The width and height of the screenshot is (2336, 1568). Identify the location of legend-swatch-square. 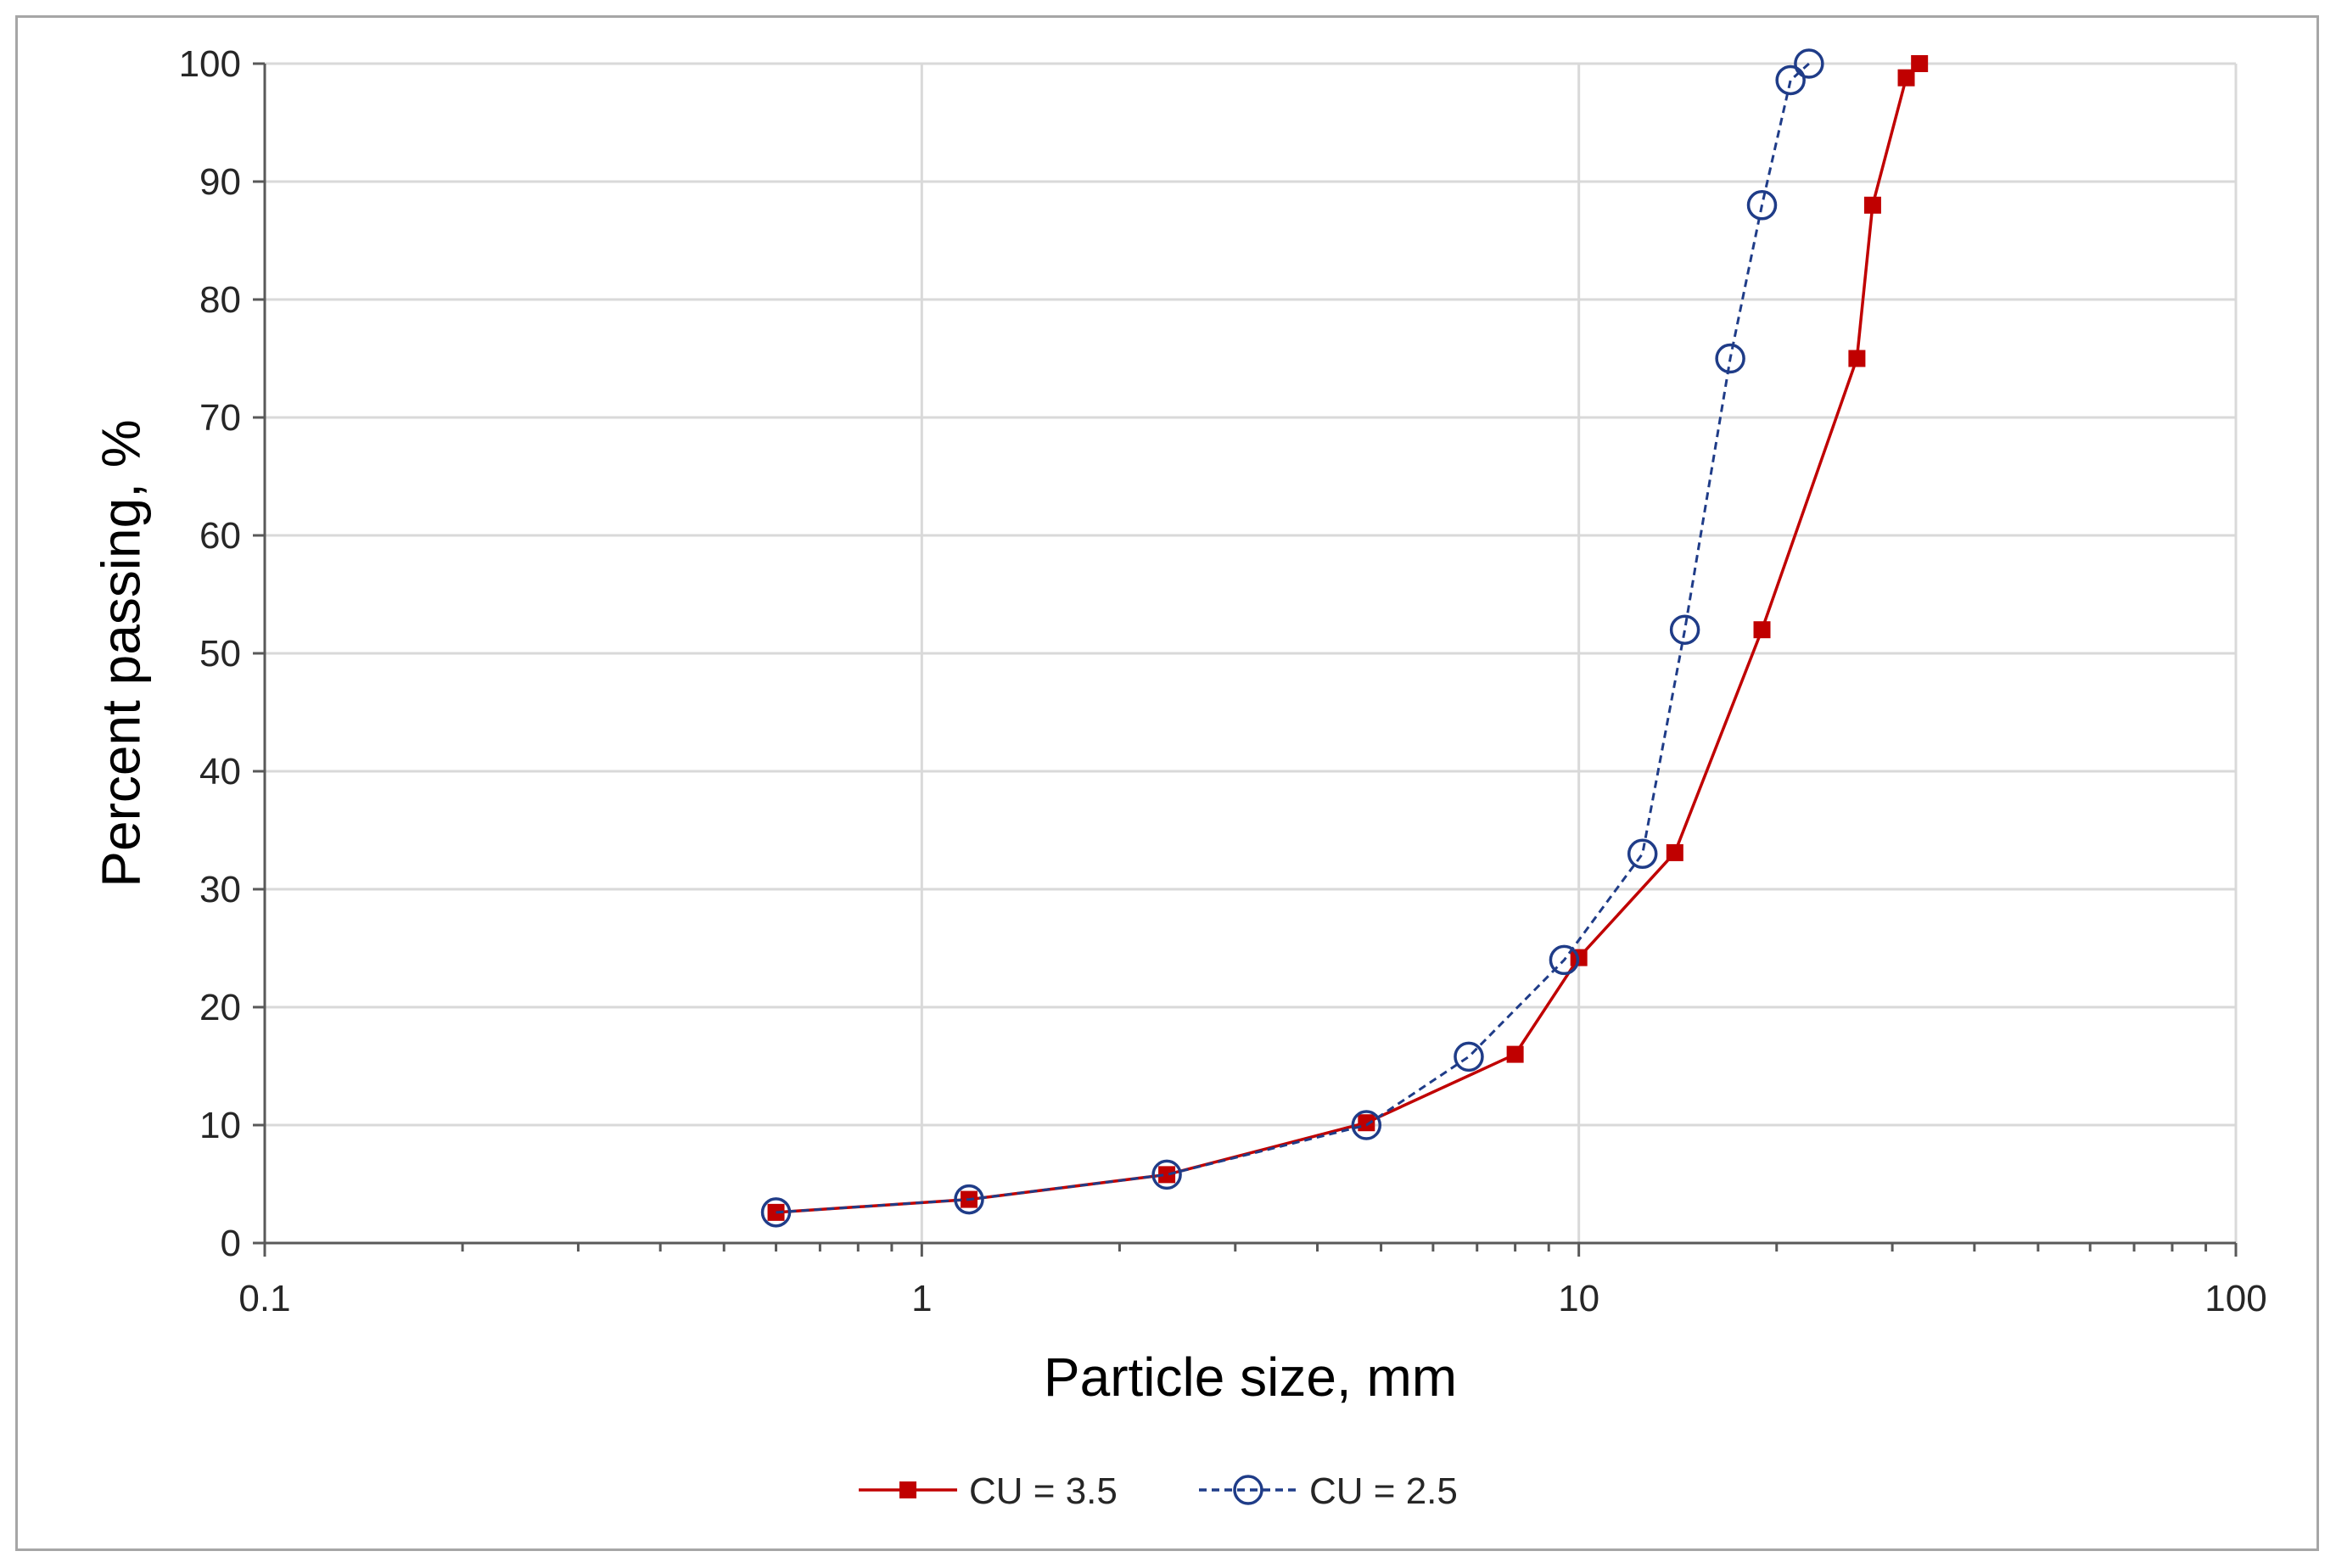
(907, 1489).